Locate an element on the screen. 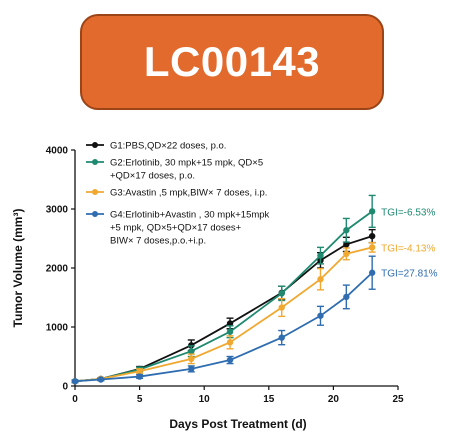  x-tick-label: 25 is located at coordinates (398, 399).